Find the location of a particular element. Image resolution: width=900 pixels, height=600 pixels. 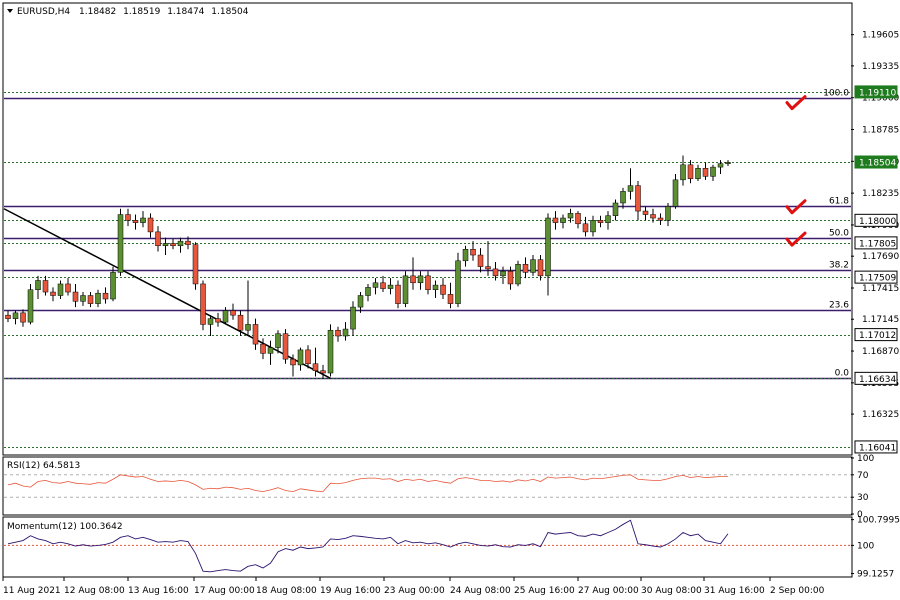

price-tag-label: 1.18504 is located at coordinates (877, 164).